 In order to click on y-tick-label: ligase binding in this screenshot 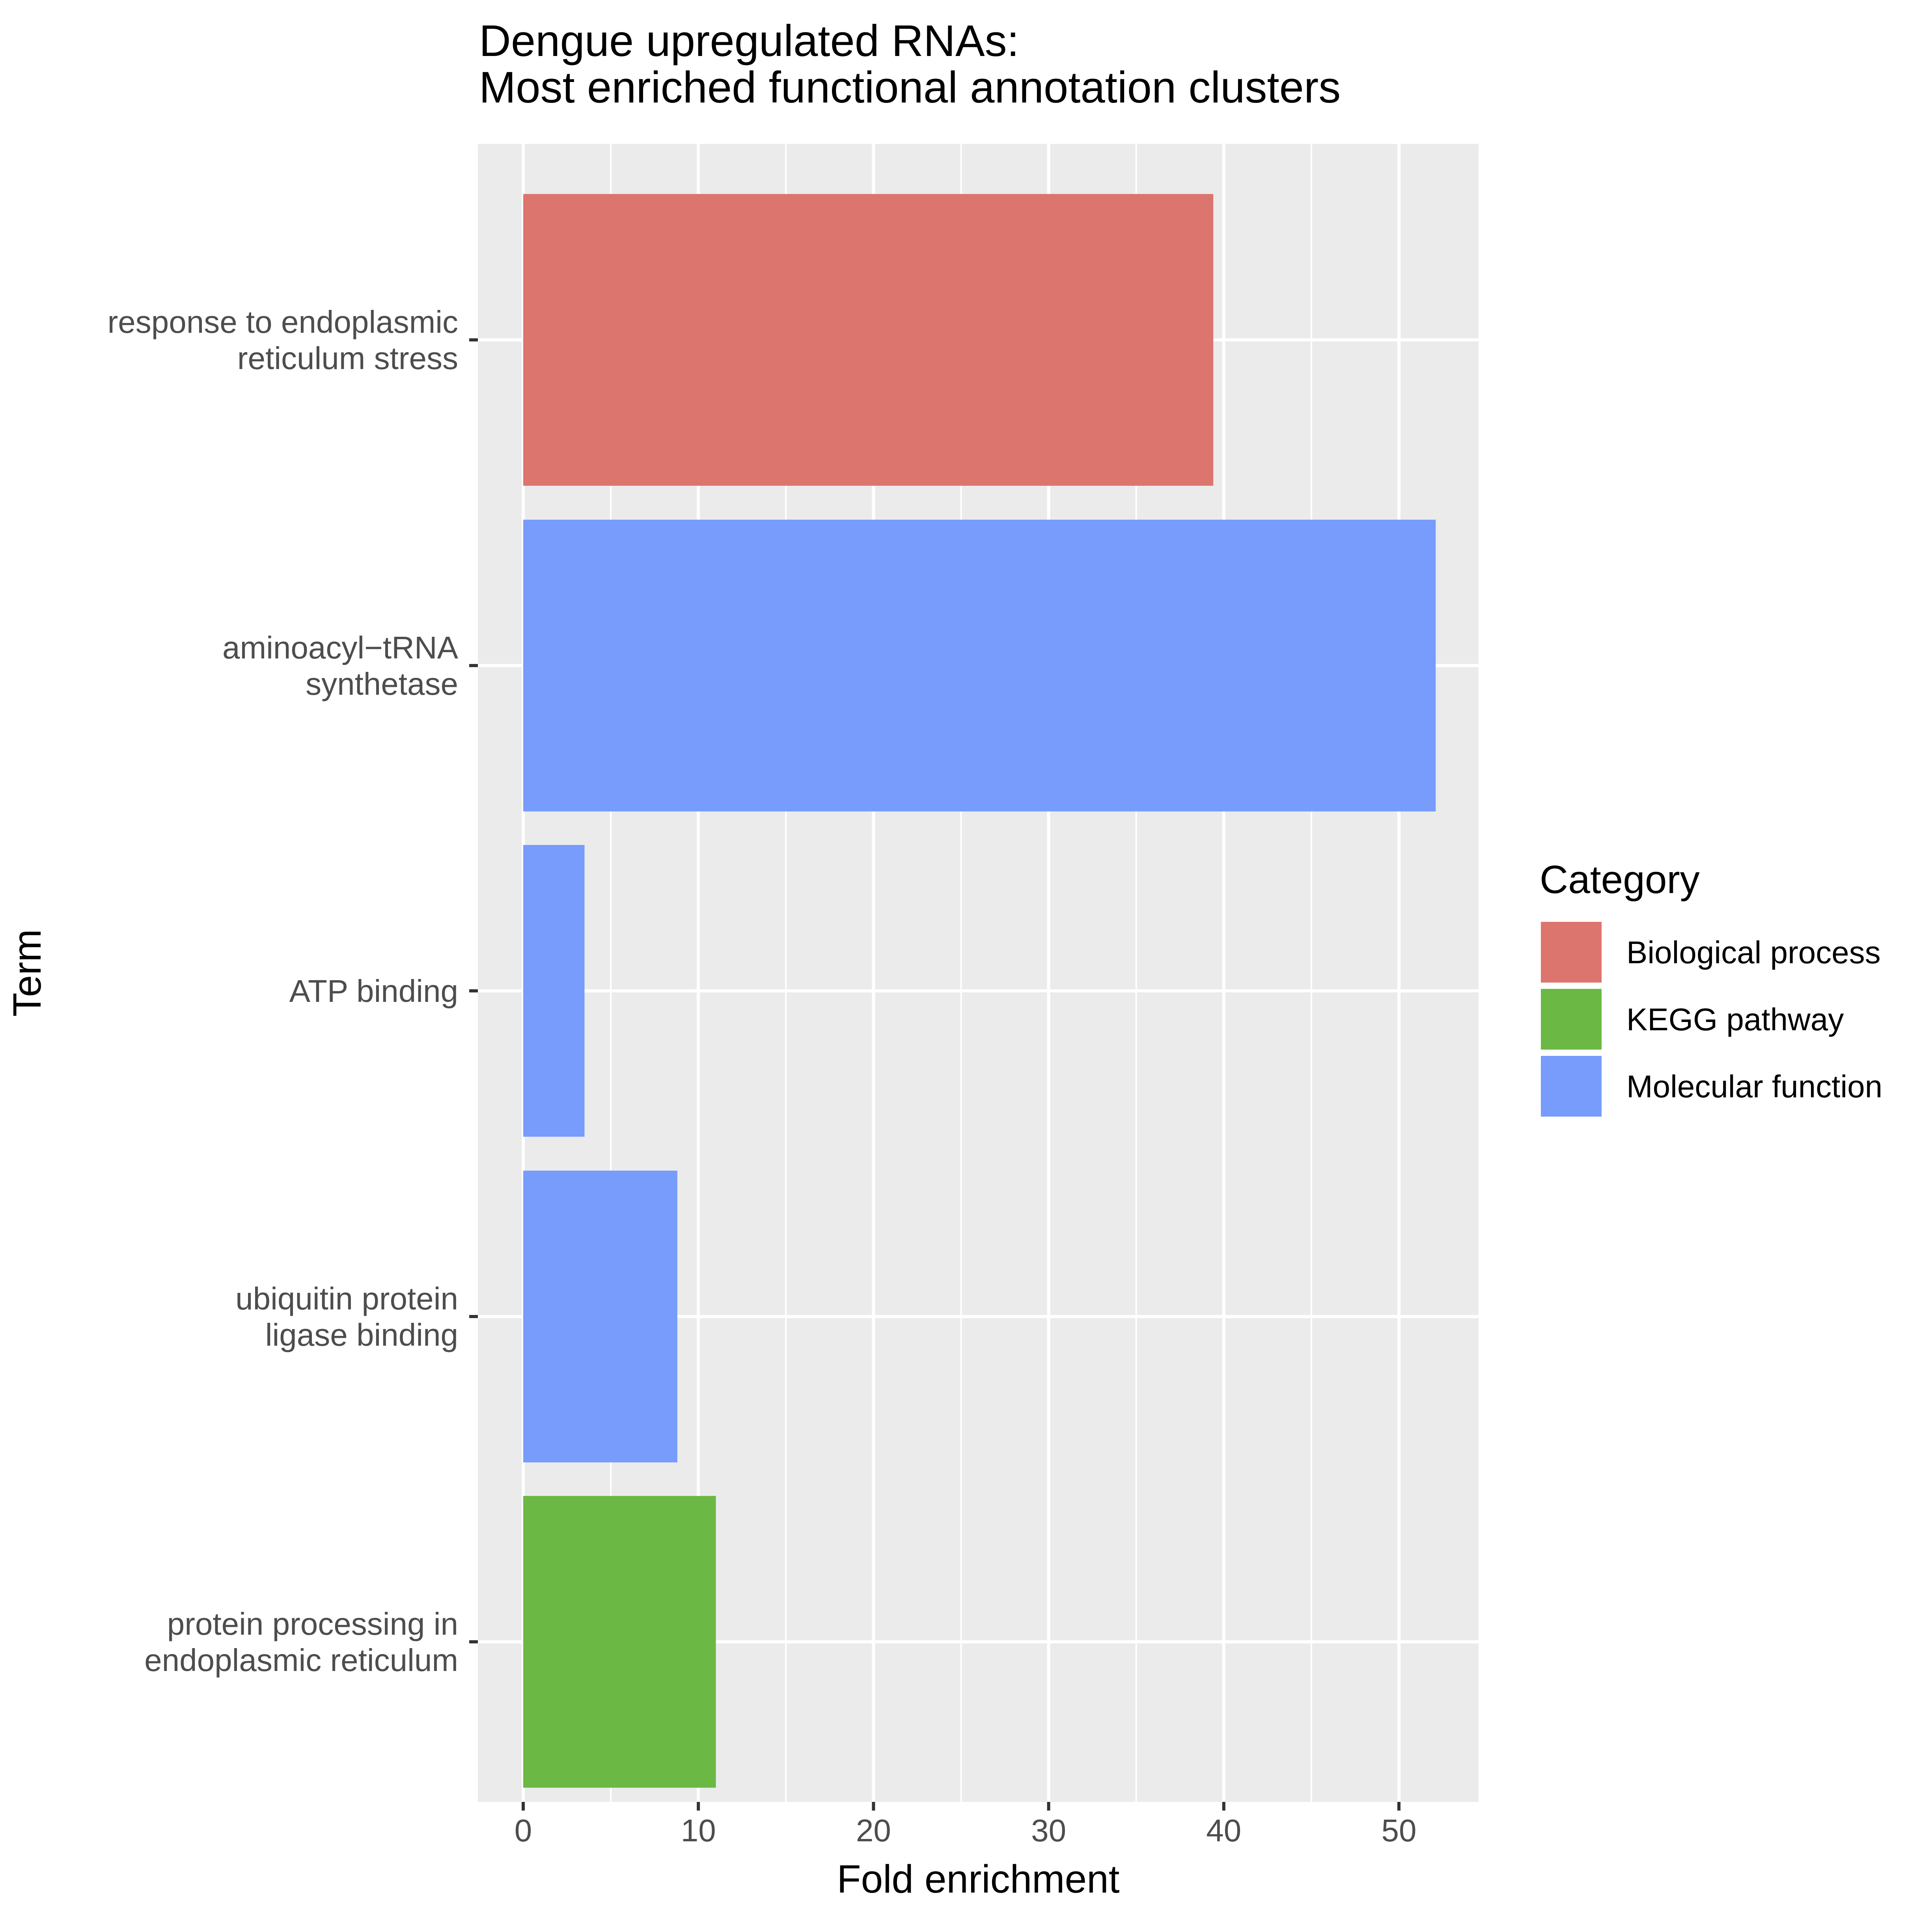, I will do `click(362, 1334)`.